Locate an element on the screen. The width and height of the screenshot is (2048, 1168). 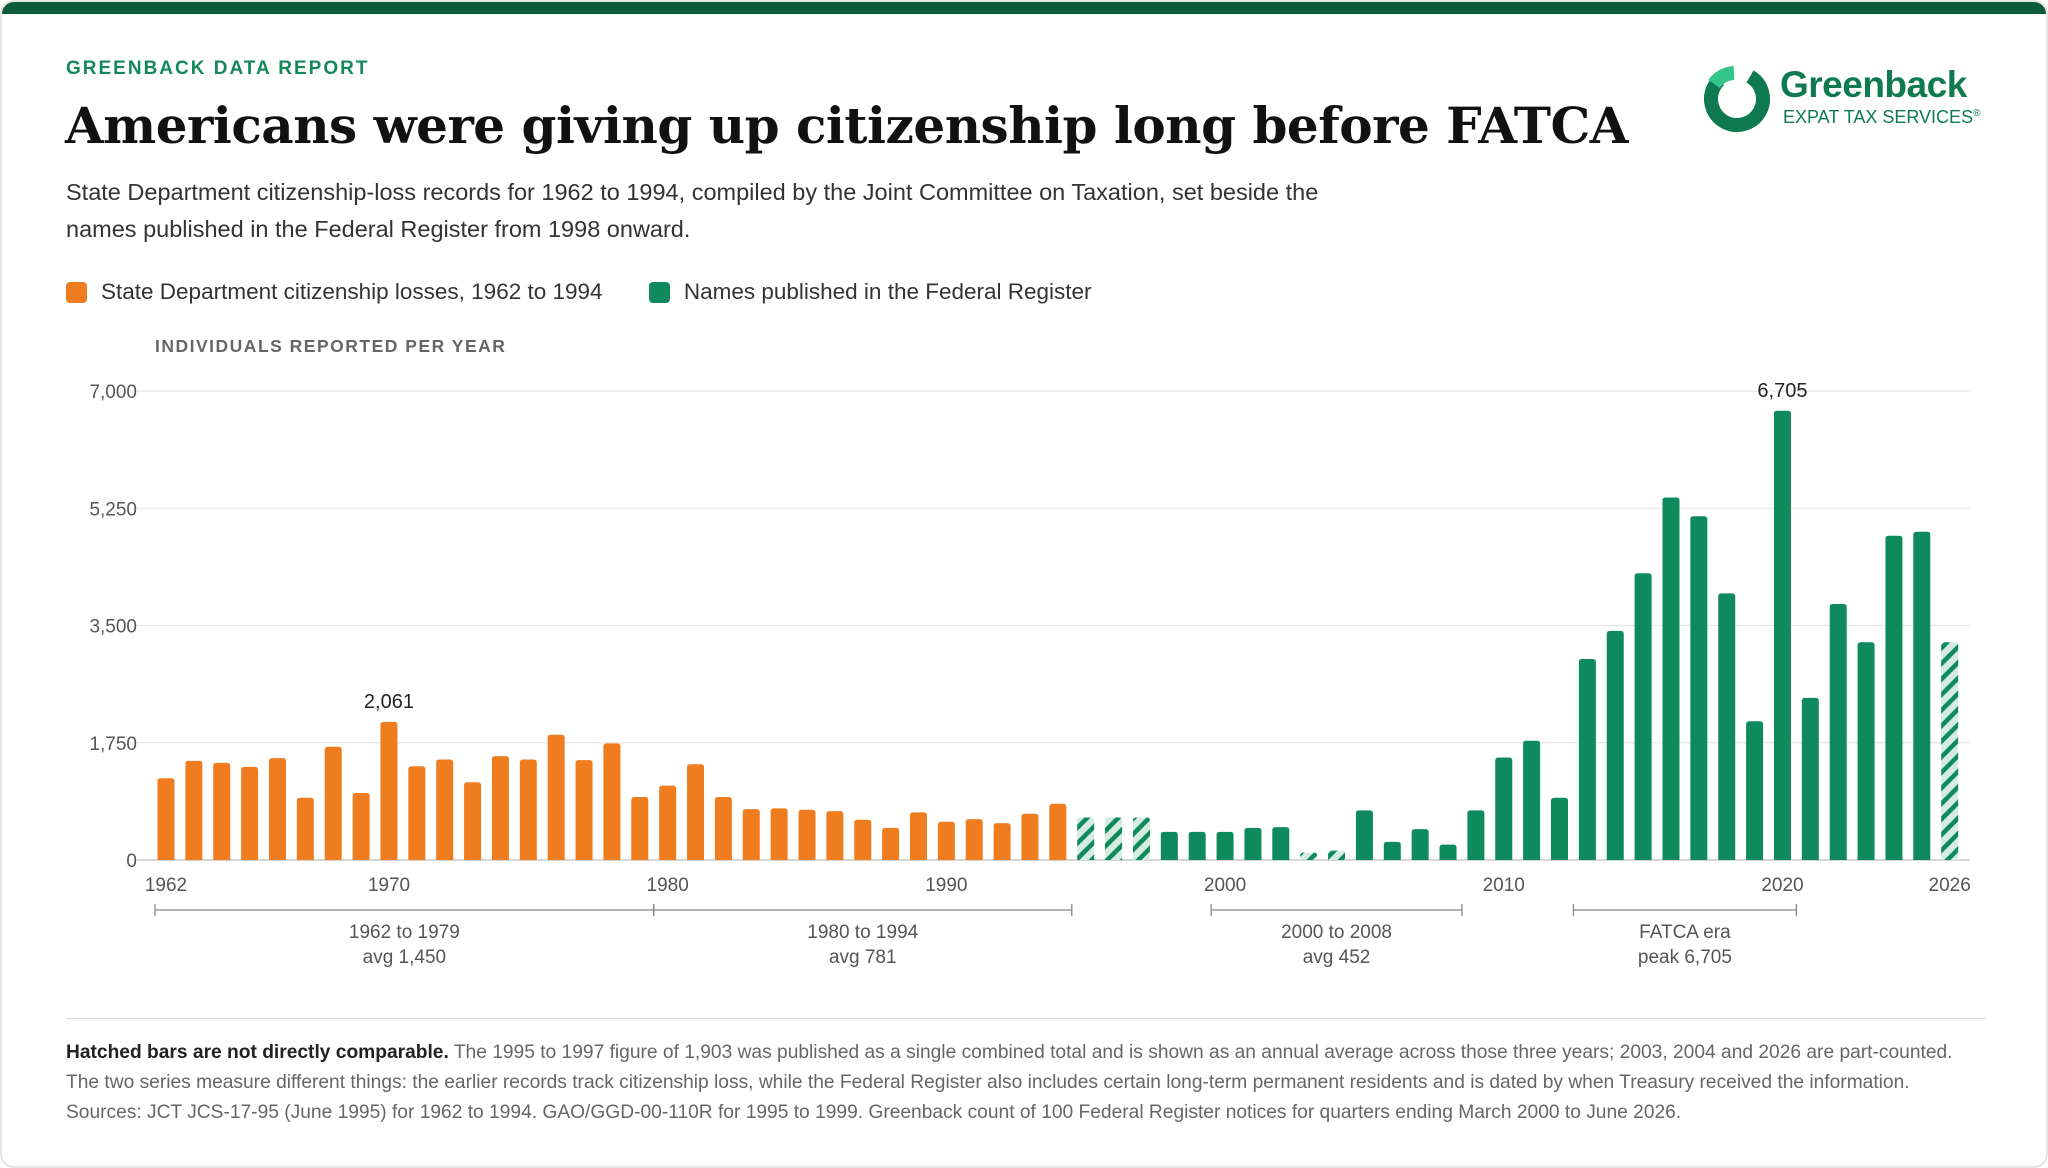
period-label: 2000 to 2008 is located at coordinates (1336, 932).